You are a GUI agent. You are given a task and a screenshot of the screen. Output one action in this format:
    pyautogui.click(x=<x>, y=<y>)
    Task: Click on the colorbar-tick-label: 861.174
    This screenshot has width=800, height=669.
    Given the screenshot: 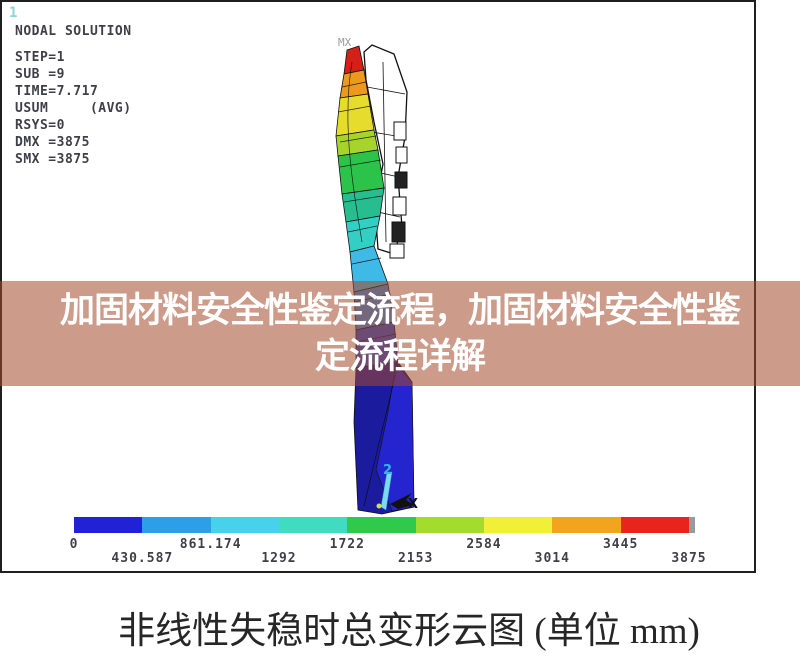 What is the action you would take?
    pyautogui.click(x=210, y=544)
    